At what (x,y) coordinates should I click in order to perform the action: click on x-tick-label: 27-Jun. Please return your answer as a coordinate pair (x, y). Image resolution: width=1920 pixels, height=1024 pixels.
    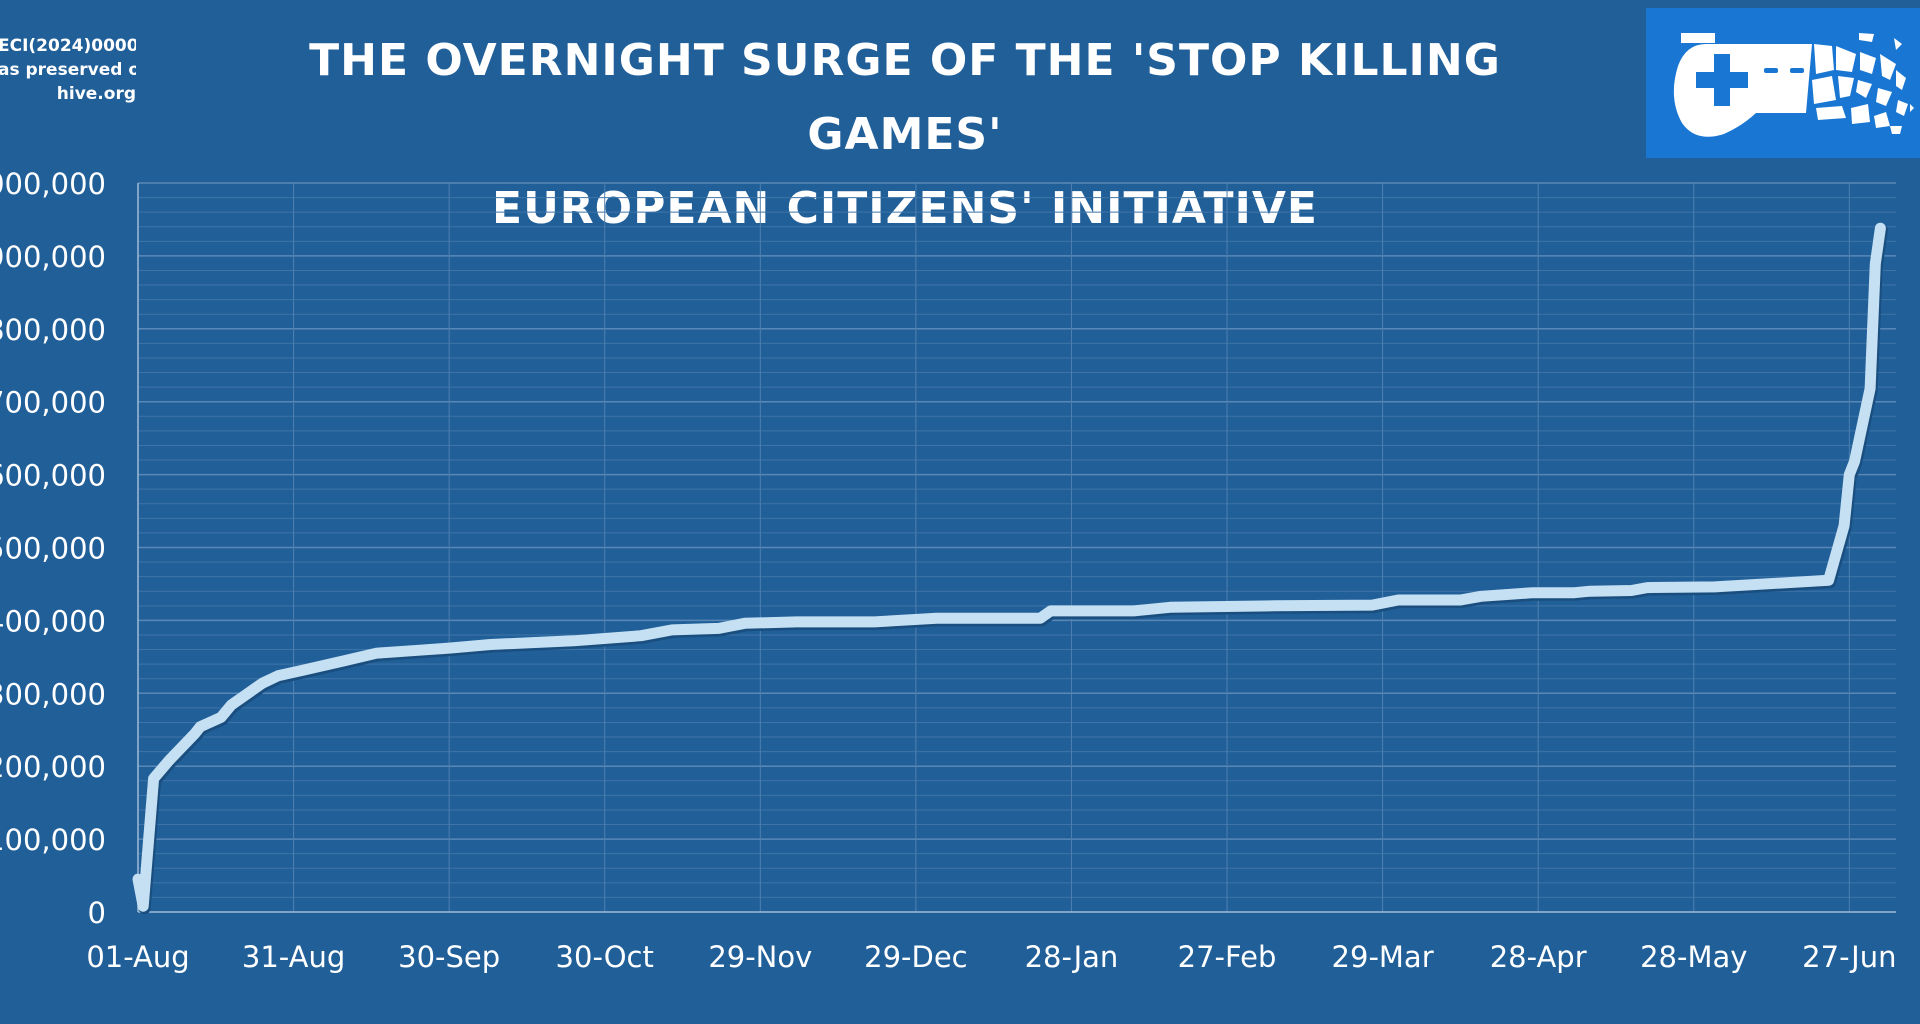
    Looking at the image, I should click on (1849, 957).